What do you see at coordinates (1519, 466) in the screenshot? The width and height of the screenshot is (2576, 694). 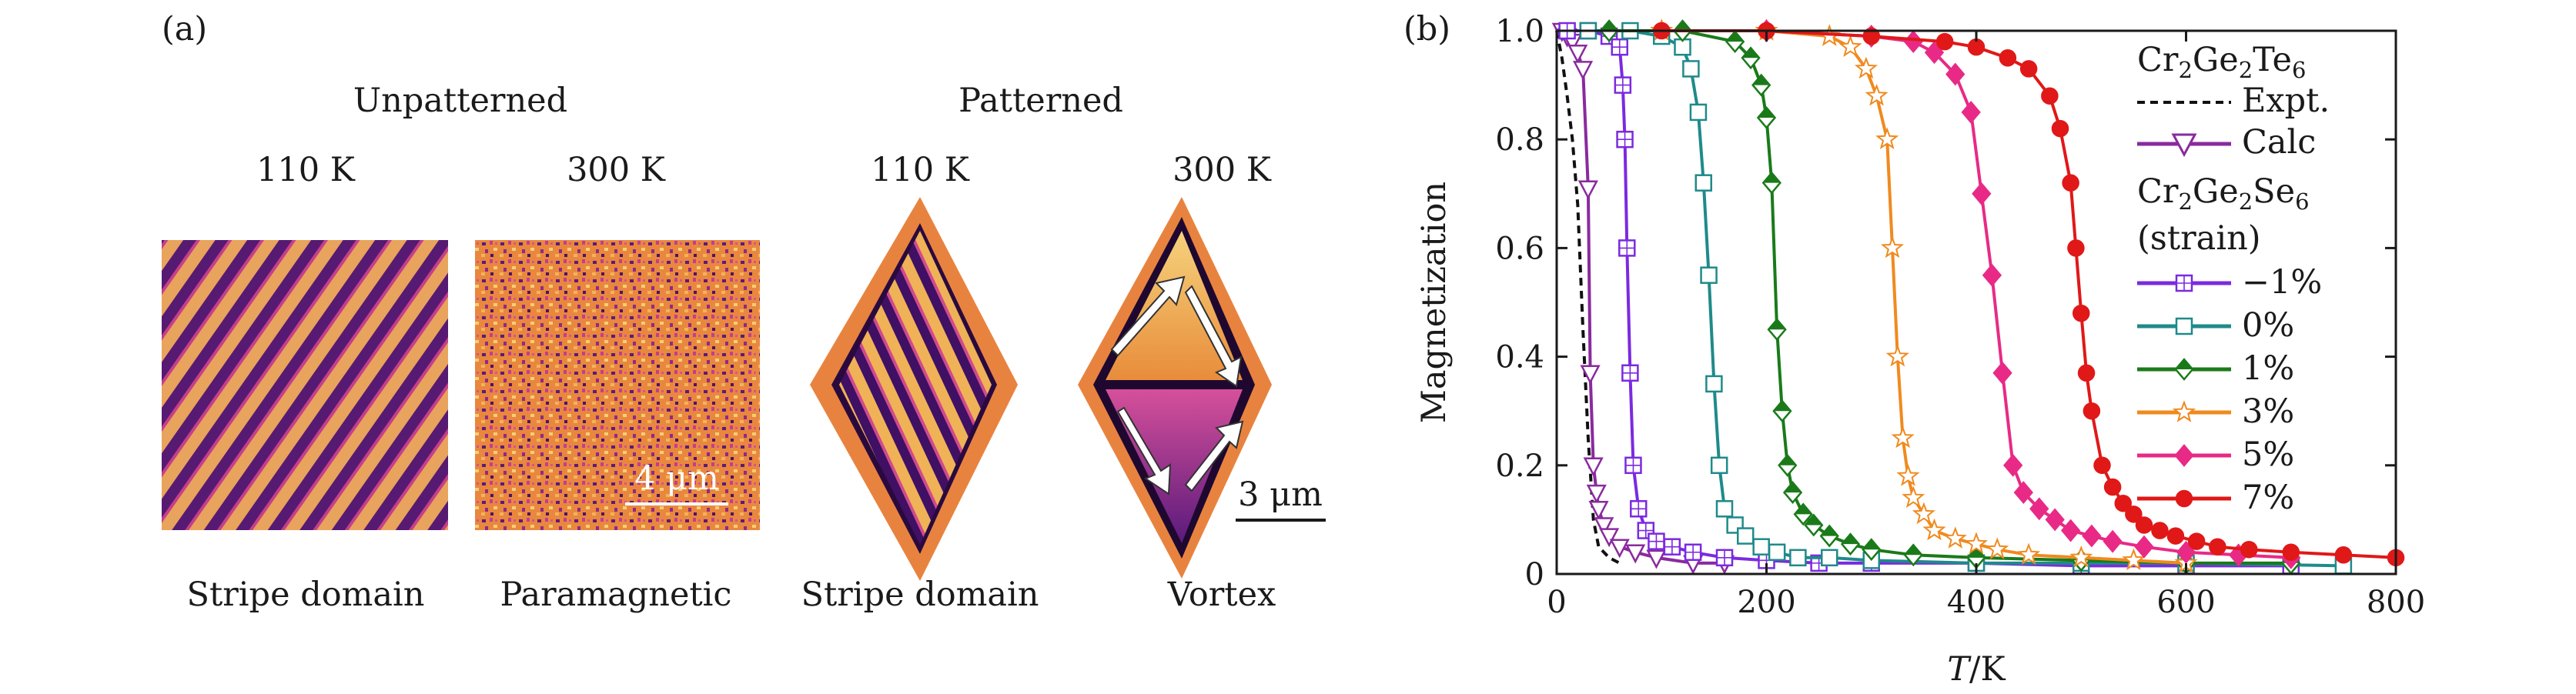 I see `y-tick-label: 0.2` at bounding box center [1519, 466].